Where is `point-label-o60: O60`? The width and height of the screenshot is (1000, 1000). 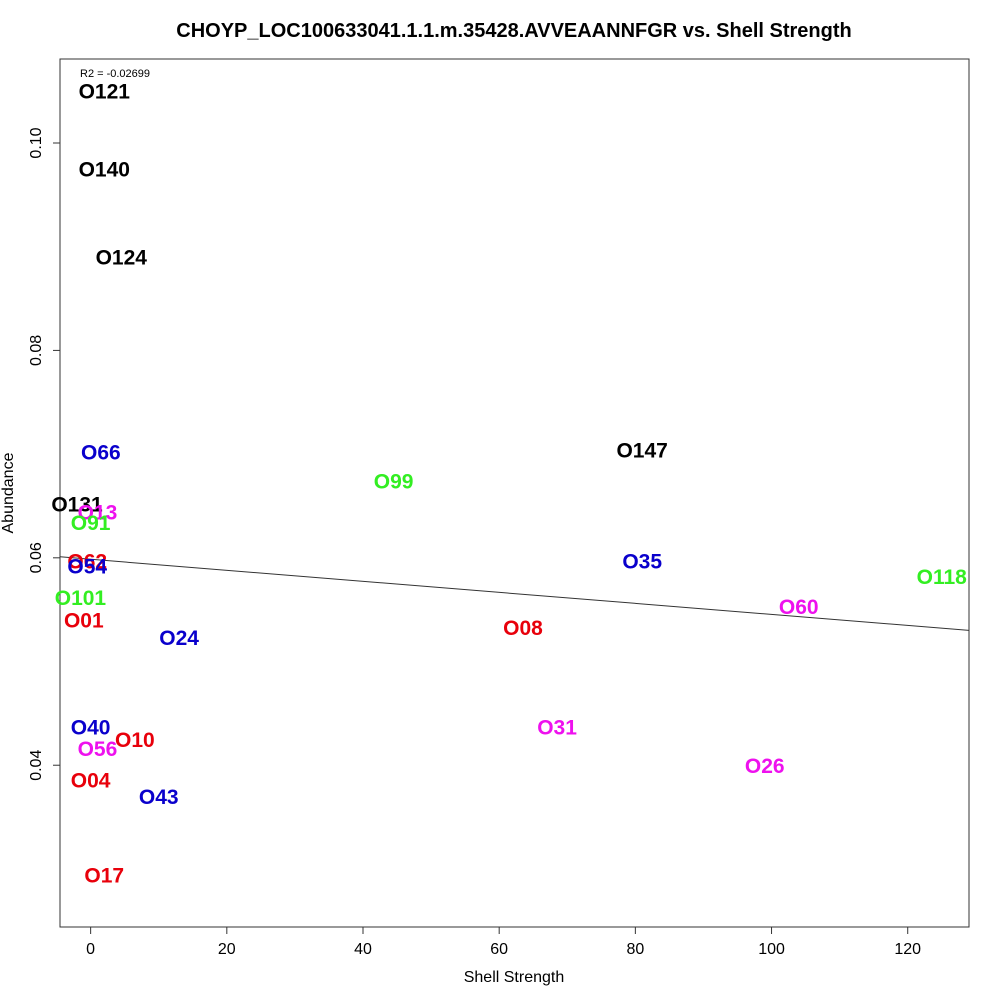 point-label-o60: O60 is located at coordinates (799, 607).